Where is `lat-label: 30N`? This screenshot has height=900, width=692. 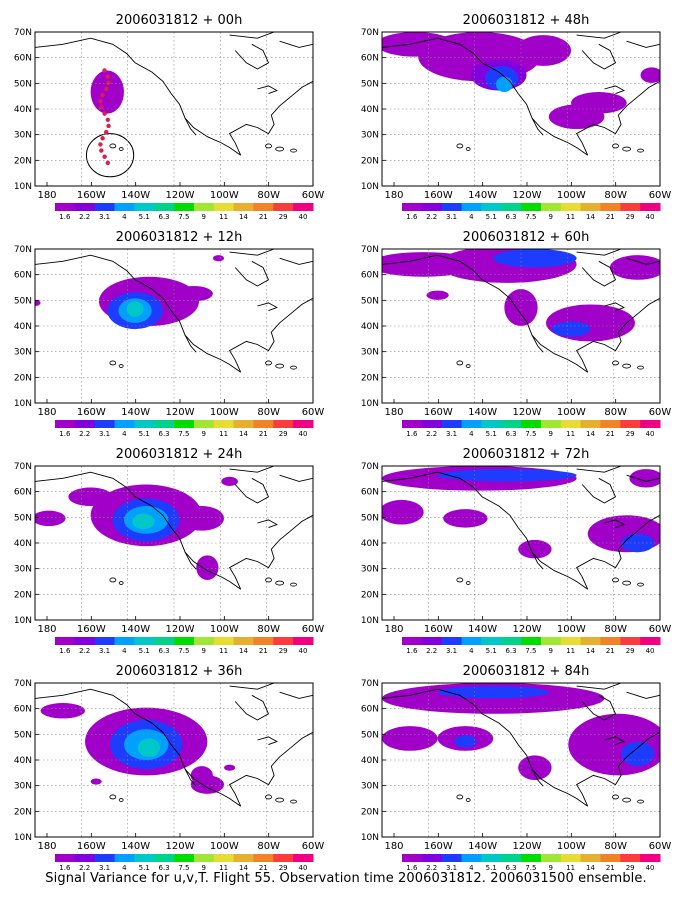 lat-label: 30N is located at coordinates (23, 570).